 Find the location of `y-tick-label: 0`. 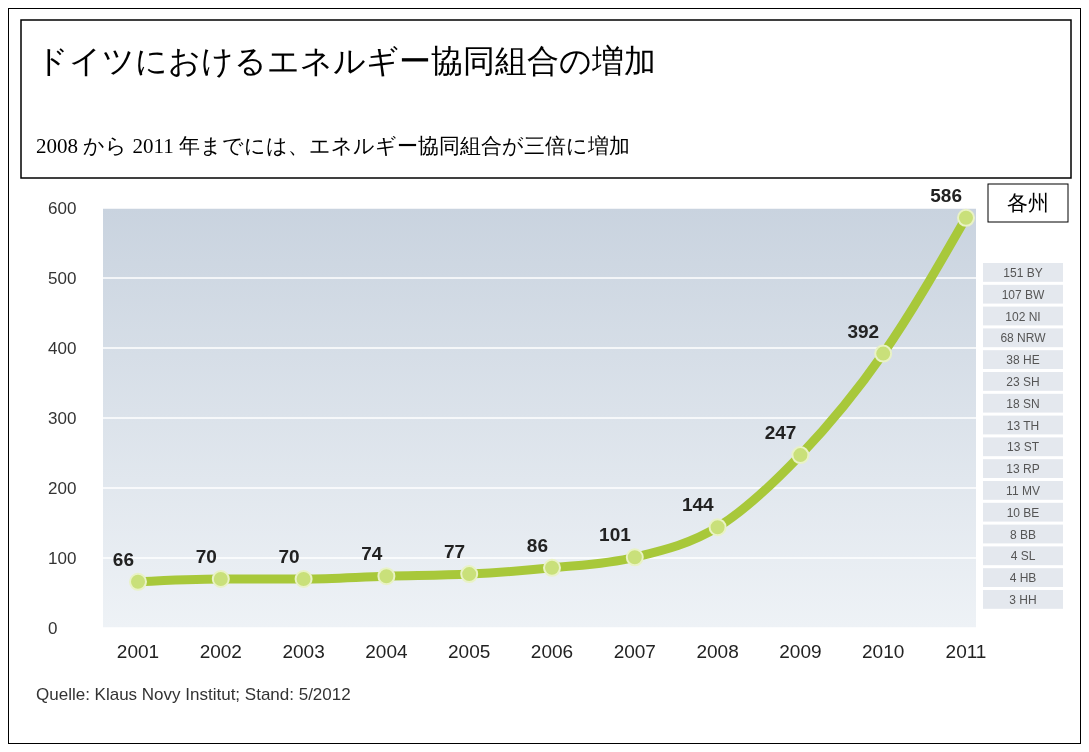

y-tick-label: 0 is located at coordinates (53, 628).